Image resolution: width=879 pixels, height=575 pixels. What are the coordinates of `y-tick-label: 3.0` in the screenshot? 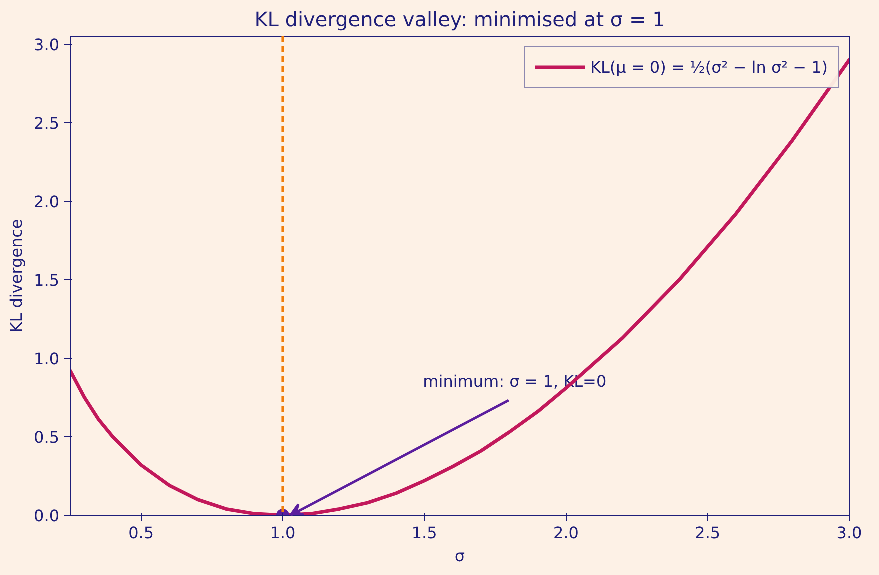 It's located at (47, 44).